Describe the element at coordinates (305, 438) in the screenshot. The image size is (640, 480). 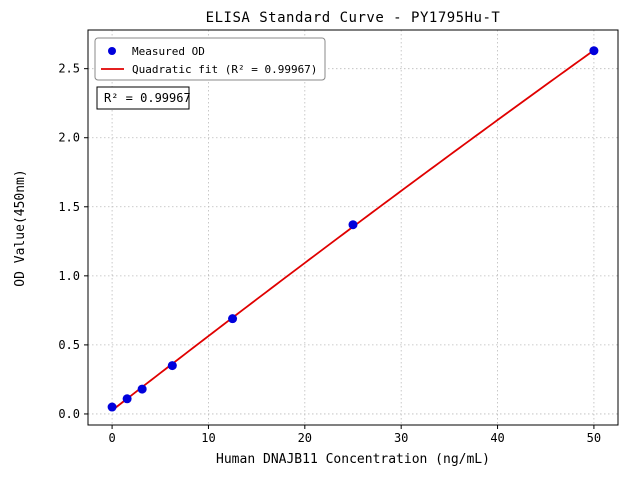
I see `x-tick-label: 20` at that location.